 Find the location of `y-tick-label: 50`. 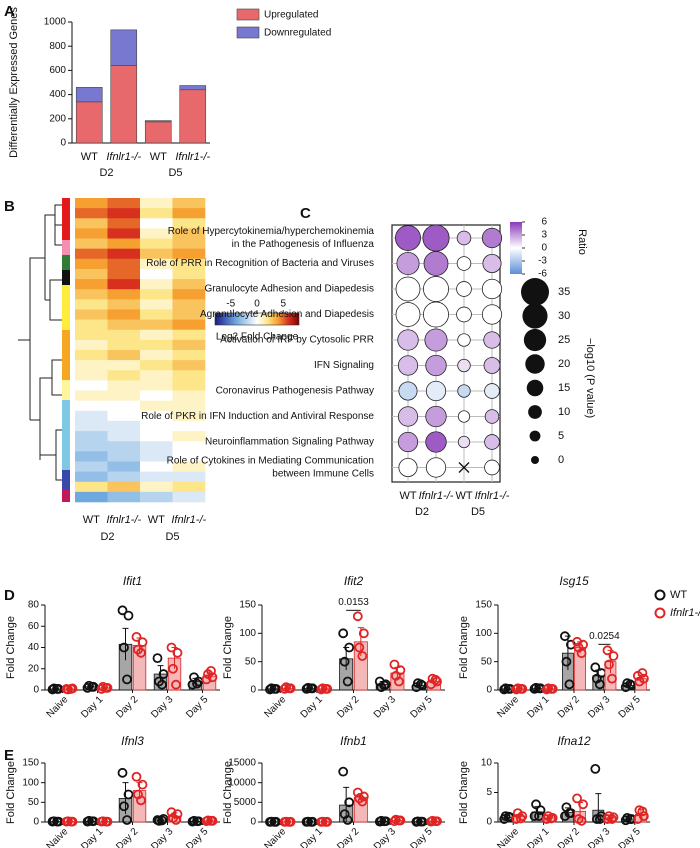

y-tick-label: 50 is located at coordinates (251, 661).